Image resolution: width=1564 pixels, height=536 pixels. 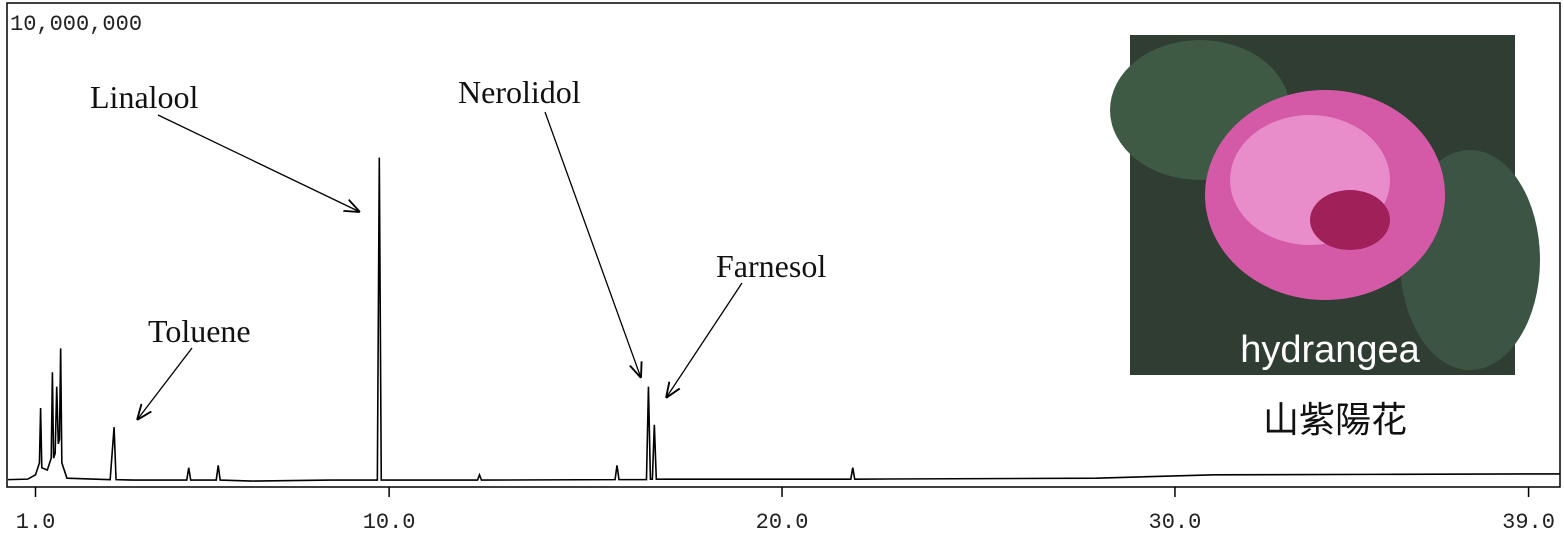 What do you see at coordinates (389, 522) in the screenshot?
I see `x-tick-label: 10.0` at bounding box center [389, 522].